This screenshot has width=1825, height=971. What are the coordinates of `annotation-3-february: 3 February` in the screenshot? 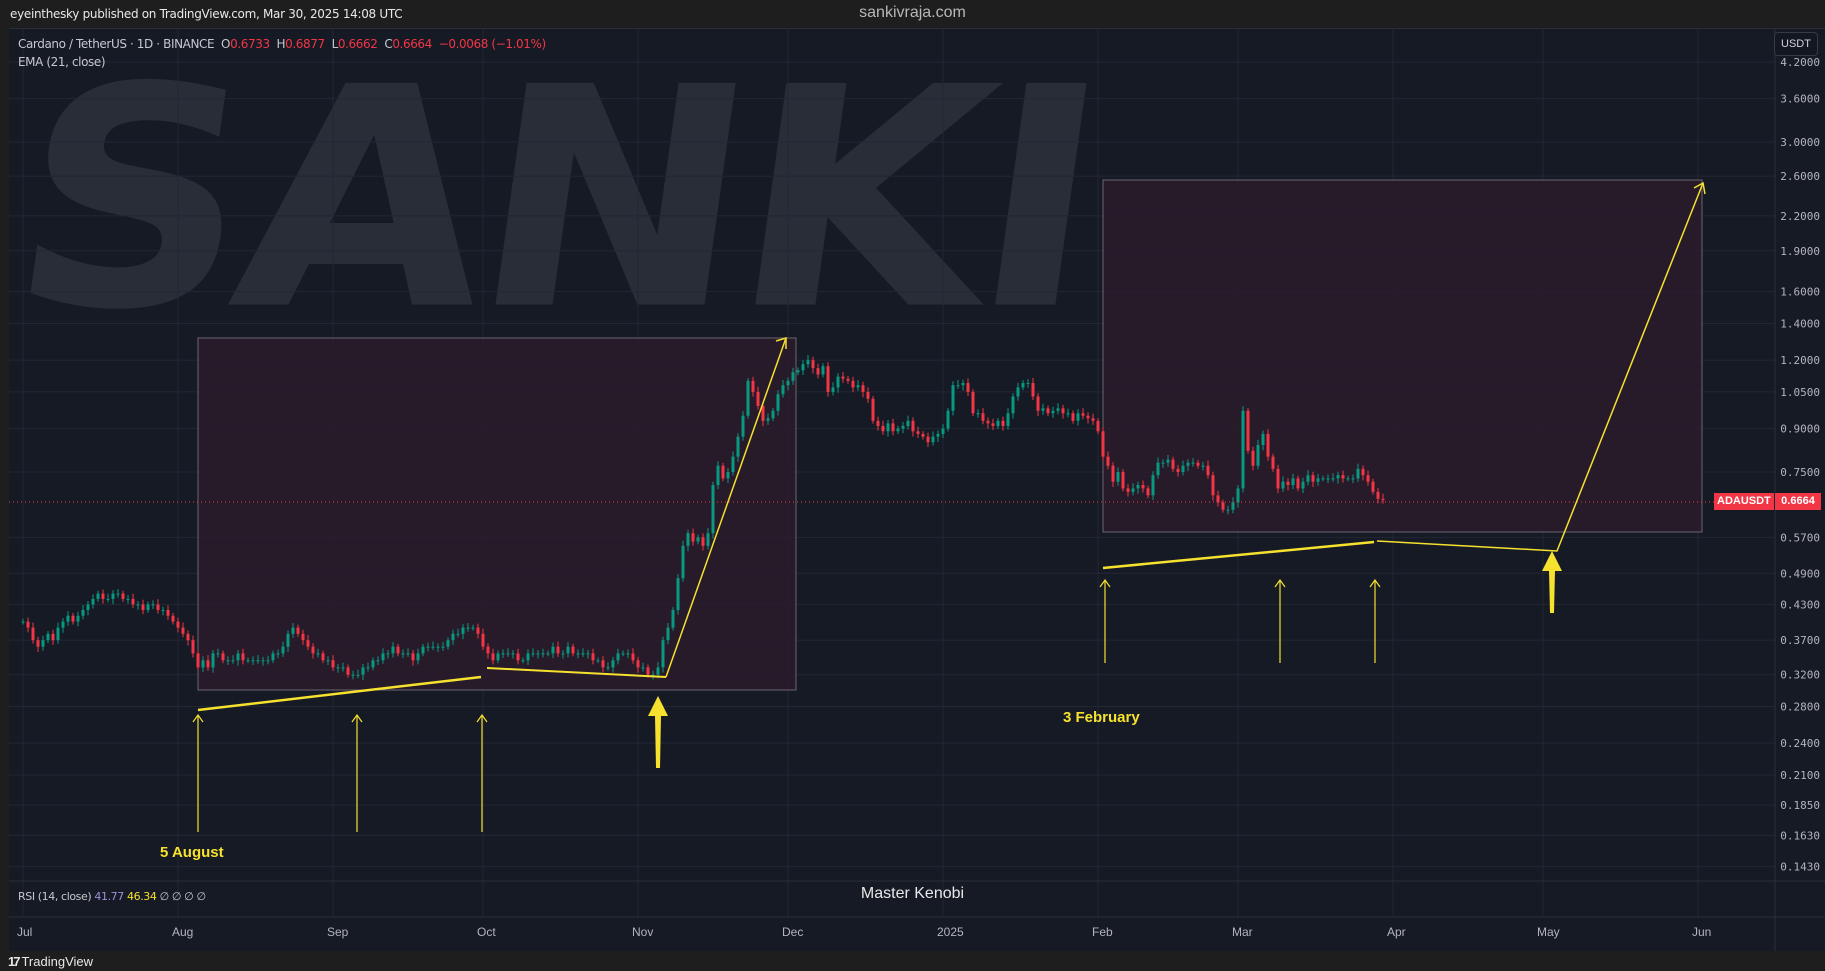 It's located at (1101, 717).